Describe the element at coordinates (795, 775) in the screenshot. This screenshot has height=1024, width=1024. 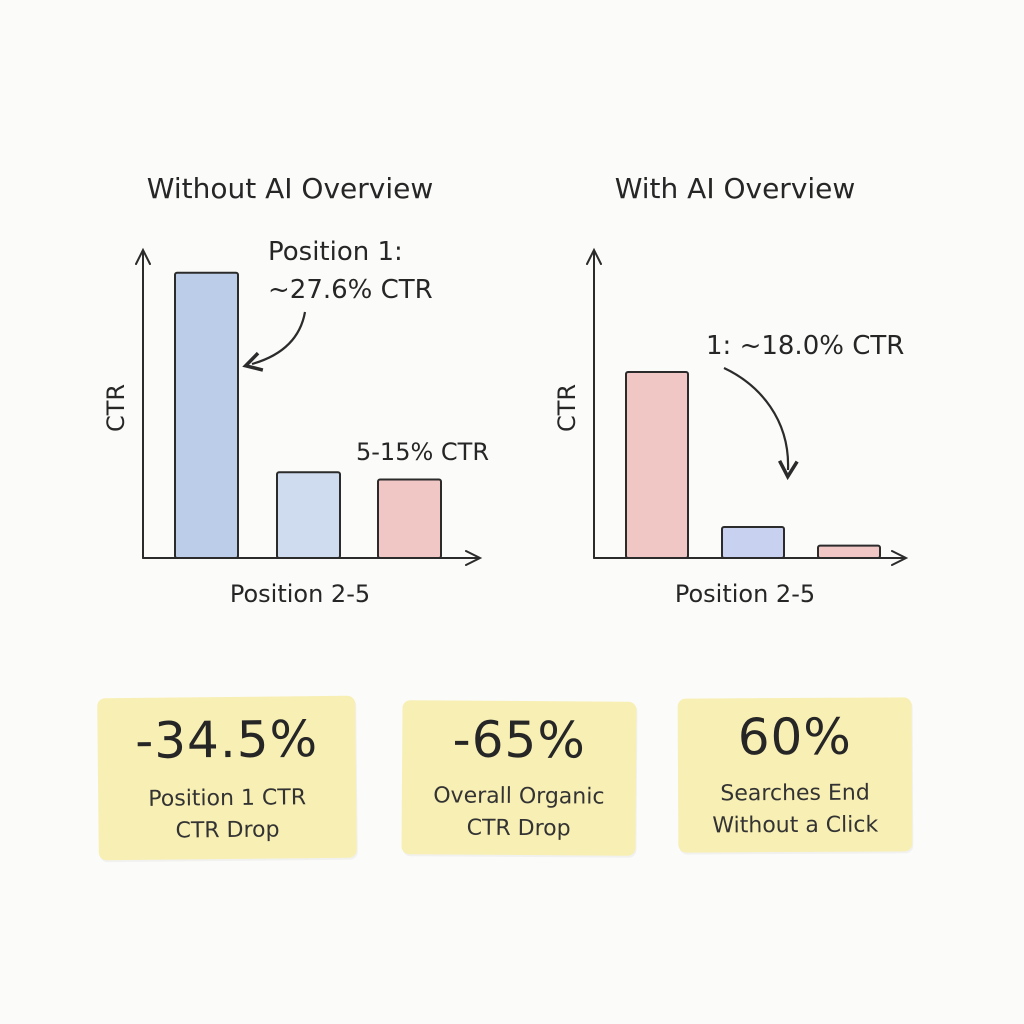
I see `stat-card-zero-click: 60% Searches End Without a Click` at that location.